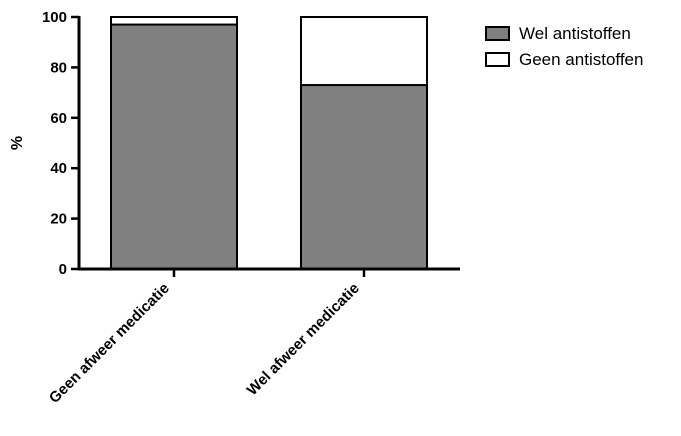 This screenshot has width=681, height=436. Describe the element at coordinates (17, 143) in the screenshot. I see `y-axis-title: %` at that location.